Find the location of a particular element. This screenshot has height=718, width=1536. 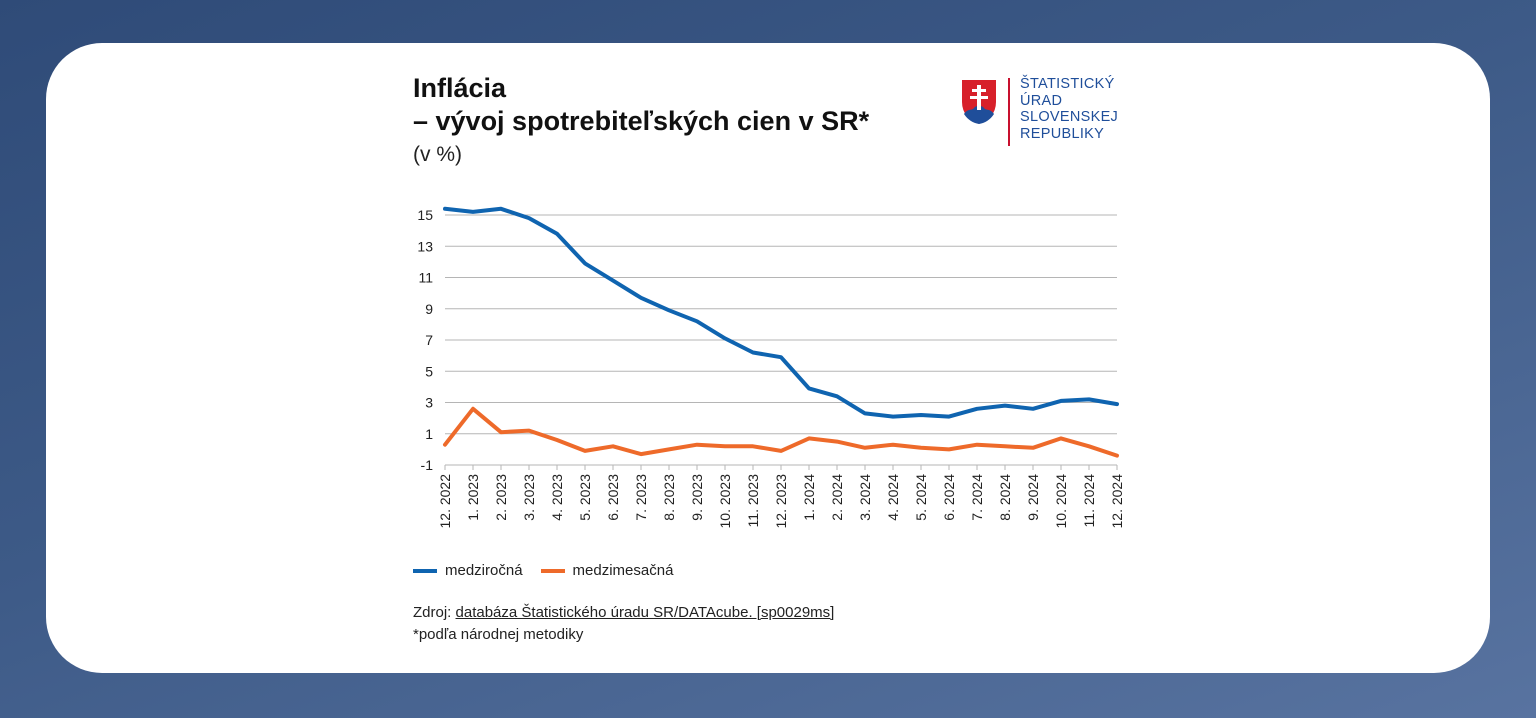

logo-line: REPUBLIKY is located at coordinates (1062, 133).